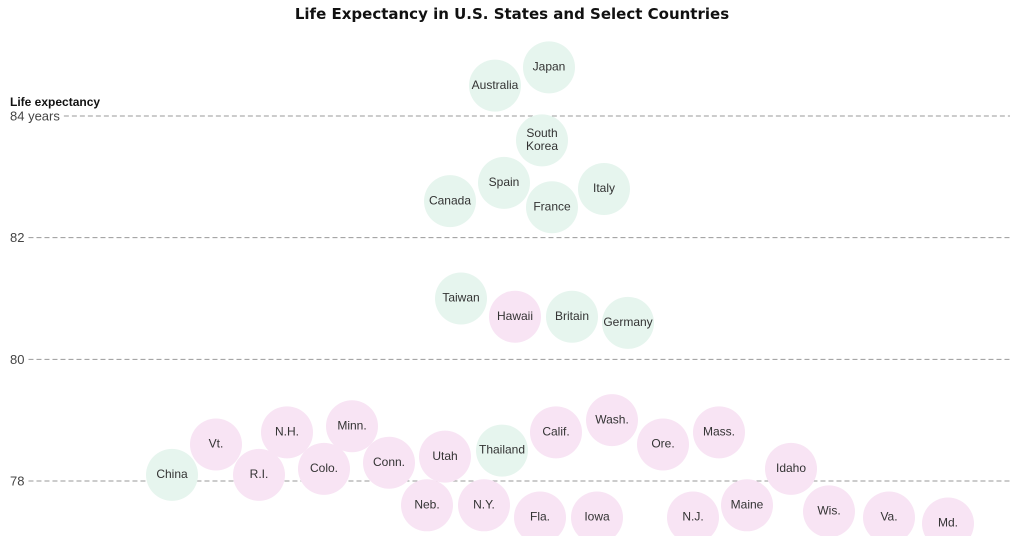  I want to click on y-axis-title: Life expectancy, so click(55, 102).